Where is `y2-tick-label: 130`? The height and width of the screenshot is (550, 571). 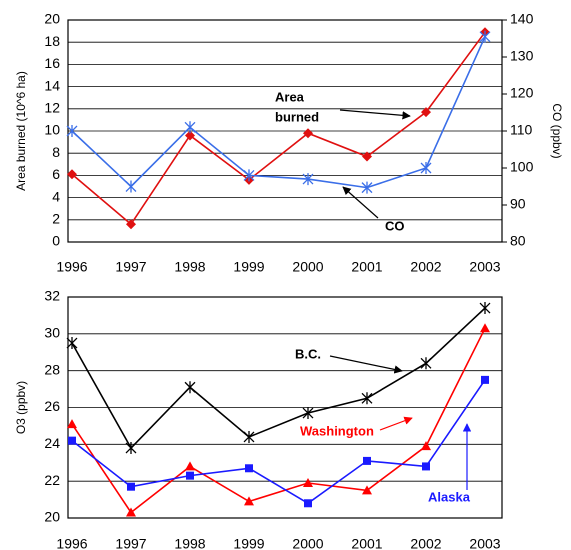 y2-tick-label: 130 is located at coordinates (522, 56).